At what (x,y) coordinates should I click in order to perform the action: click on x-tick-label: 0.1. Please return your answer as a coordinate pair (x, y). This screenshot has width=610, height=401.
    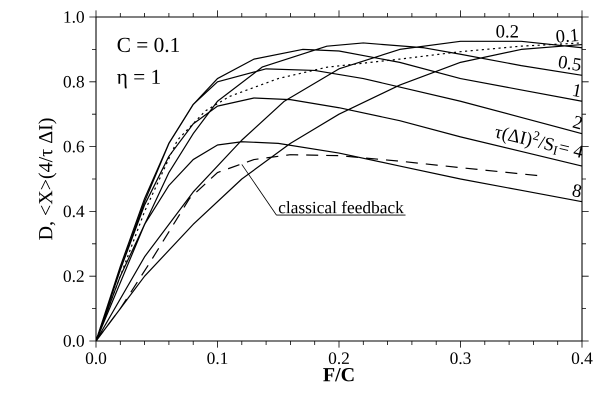
    Looking at the image, I should click on (217, 358).